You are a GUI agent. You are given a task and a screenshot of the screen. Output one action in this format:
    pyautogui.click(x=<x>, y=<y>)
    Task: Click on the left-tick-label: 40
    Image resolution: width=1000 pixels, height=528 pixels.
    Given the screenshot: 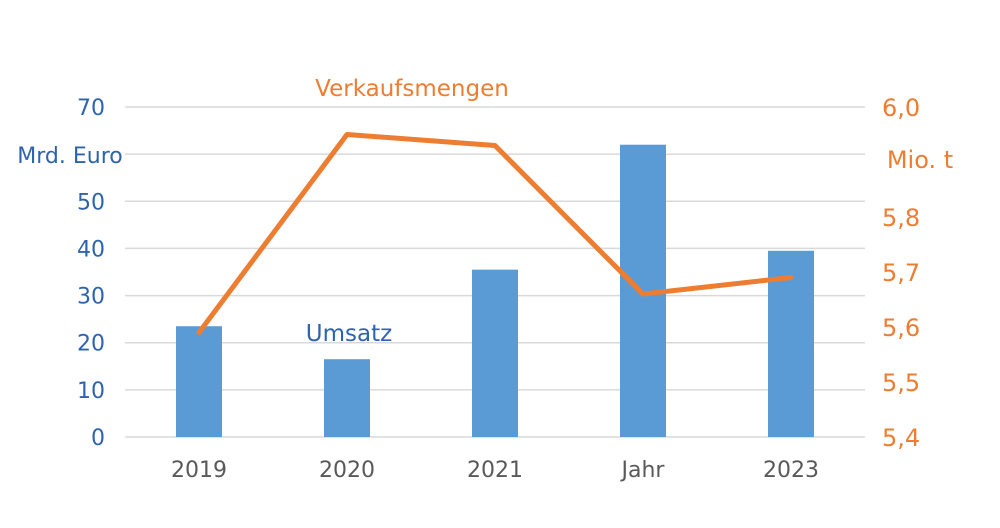 What is the action you would take?
    pyautogui.click(x=91, y=249)
    